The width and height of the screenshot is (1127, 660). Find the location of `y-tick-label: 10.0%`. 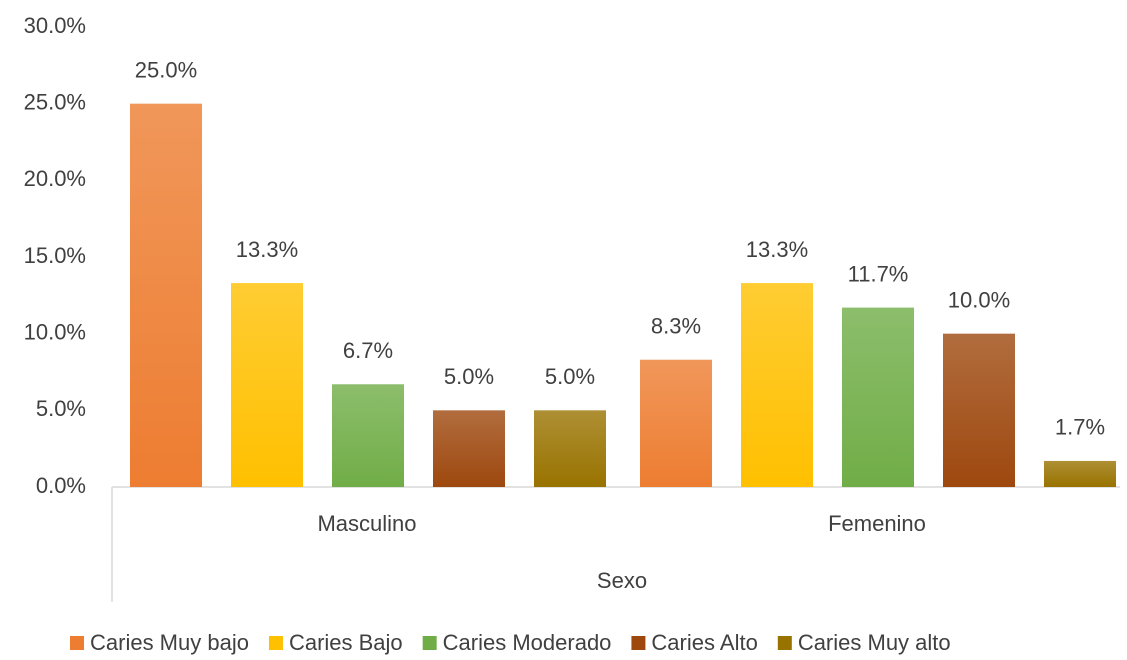

y-tick-label: 10.0% is located at coordinates (55, 331).